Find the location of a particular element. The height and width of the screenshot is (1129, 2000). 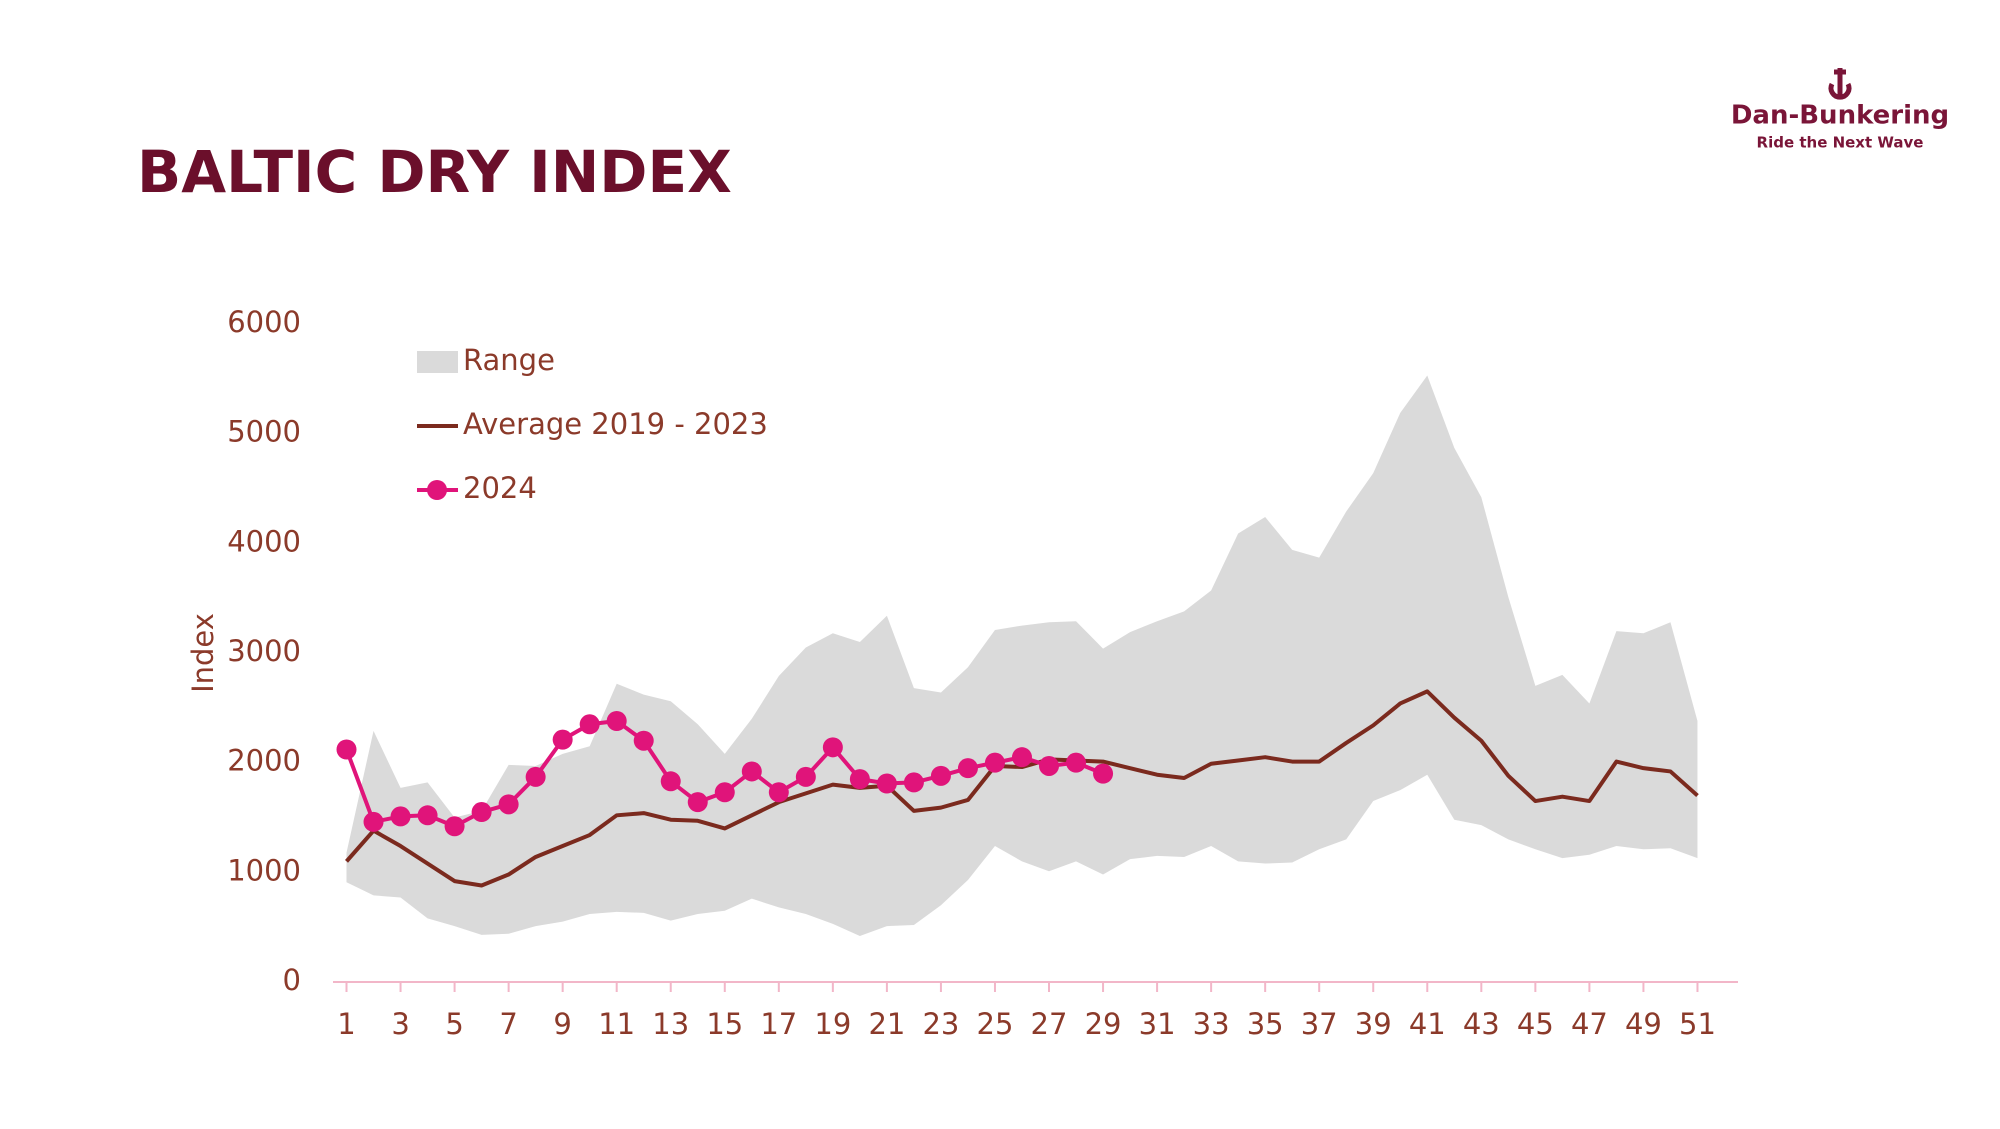

x-tick-label: 45 is located at coordinates (1535, 1024).